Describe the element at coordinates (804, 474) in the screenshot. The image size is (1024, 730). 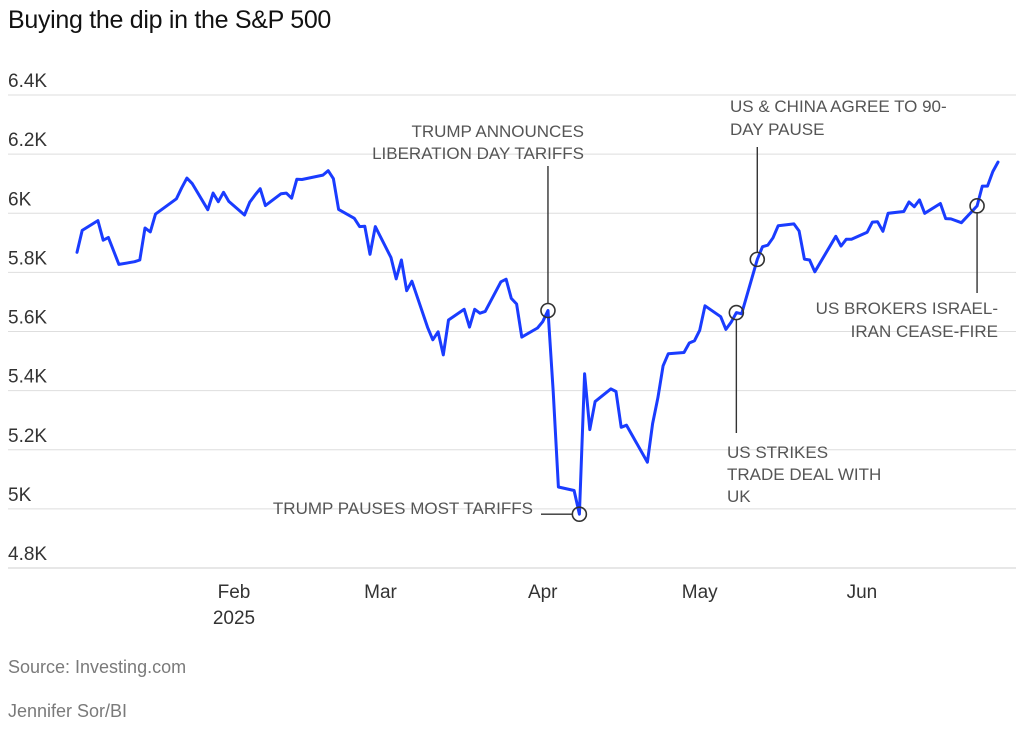
I see `annotation-label: TRADE DEAL WITH` at that location.